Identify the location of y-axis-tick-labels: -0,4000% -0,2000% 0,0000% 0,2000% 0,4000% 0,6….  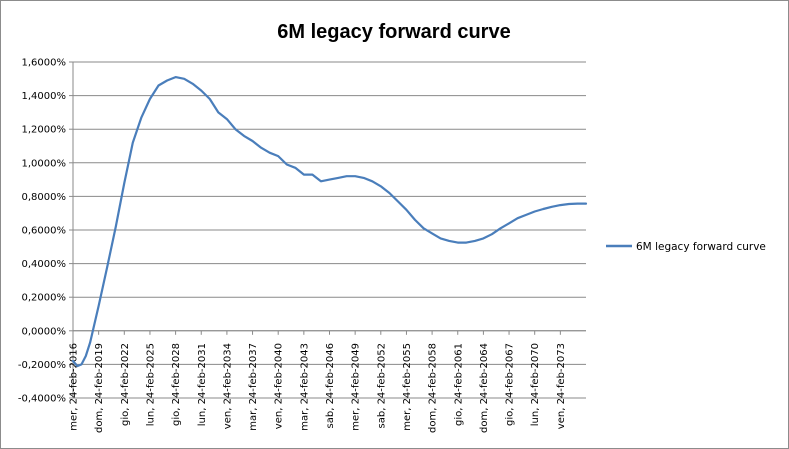
(42, 231).